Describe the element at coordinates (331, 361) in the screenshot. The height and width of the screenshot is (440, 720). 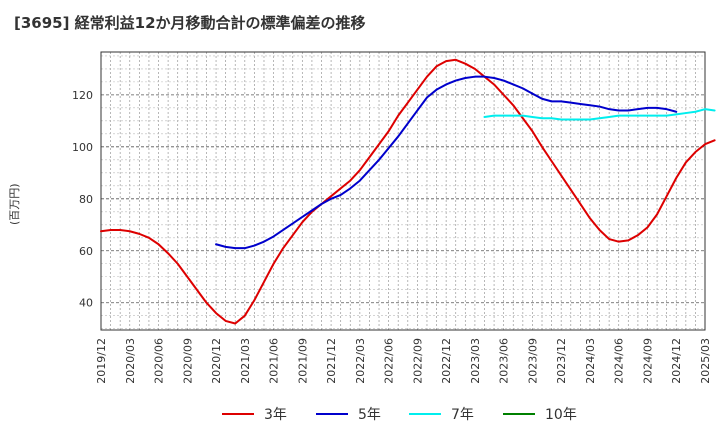
I see `x-tick-label: 2021/12` at that location.